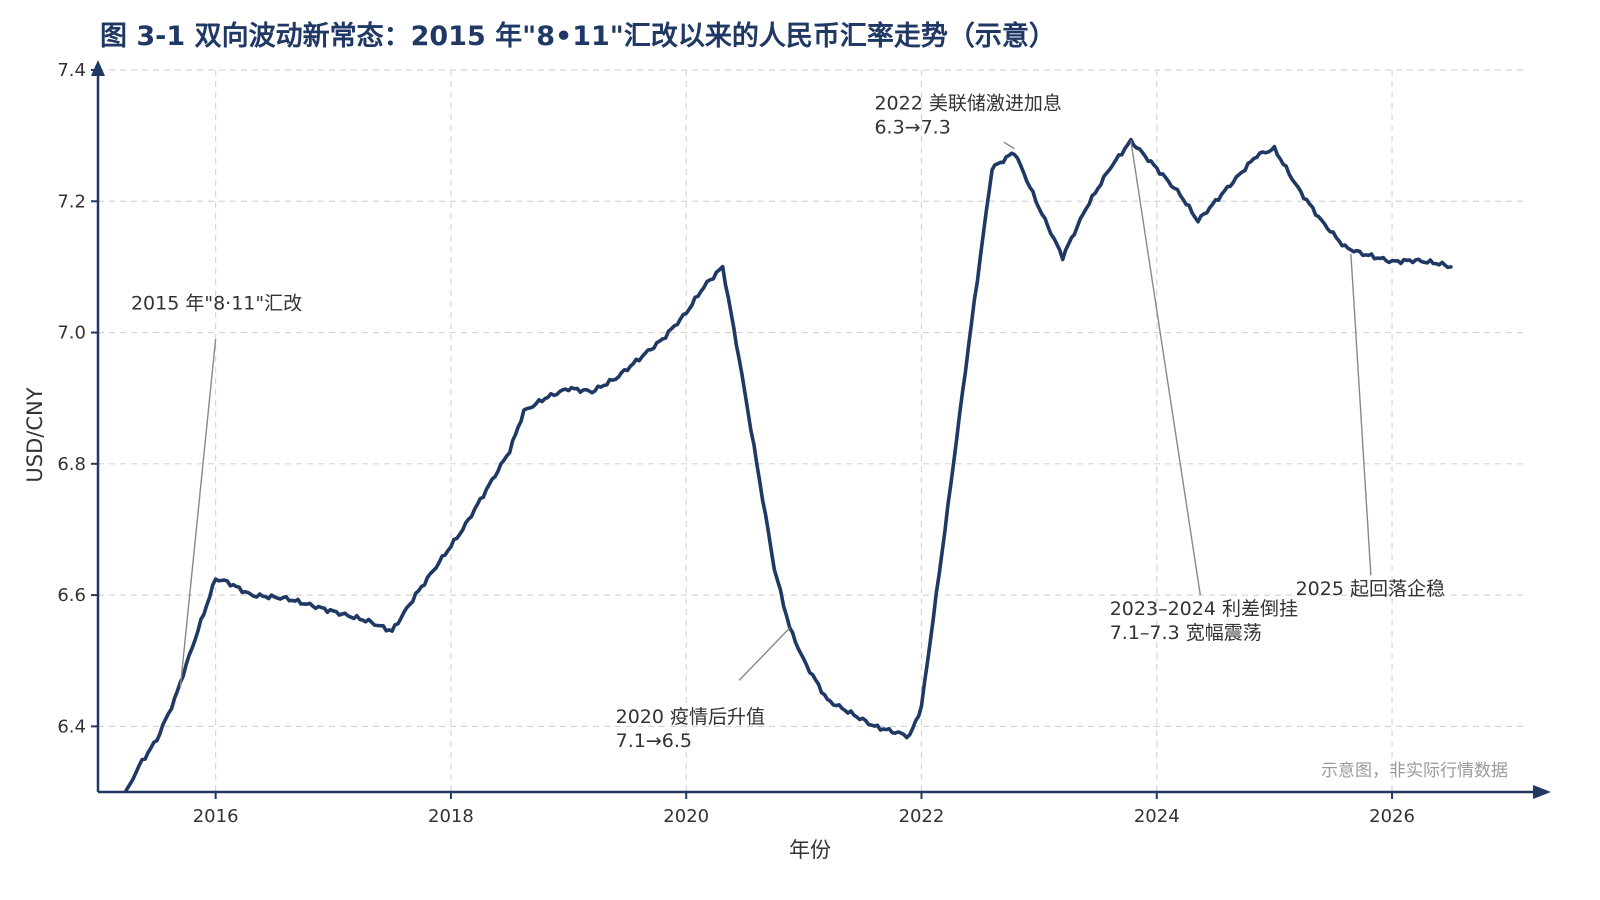  I want to click on x-axis-label: 年份, so click(810, 850).